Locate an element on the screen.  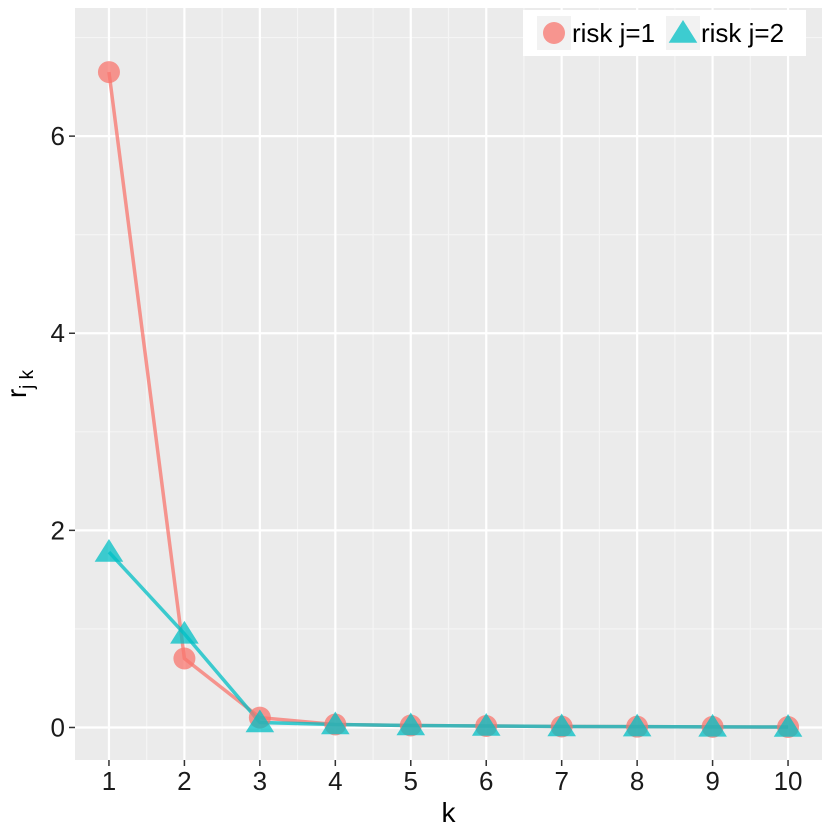
x-tick-label: 1 is located at coordinates (109, 781).